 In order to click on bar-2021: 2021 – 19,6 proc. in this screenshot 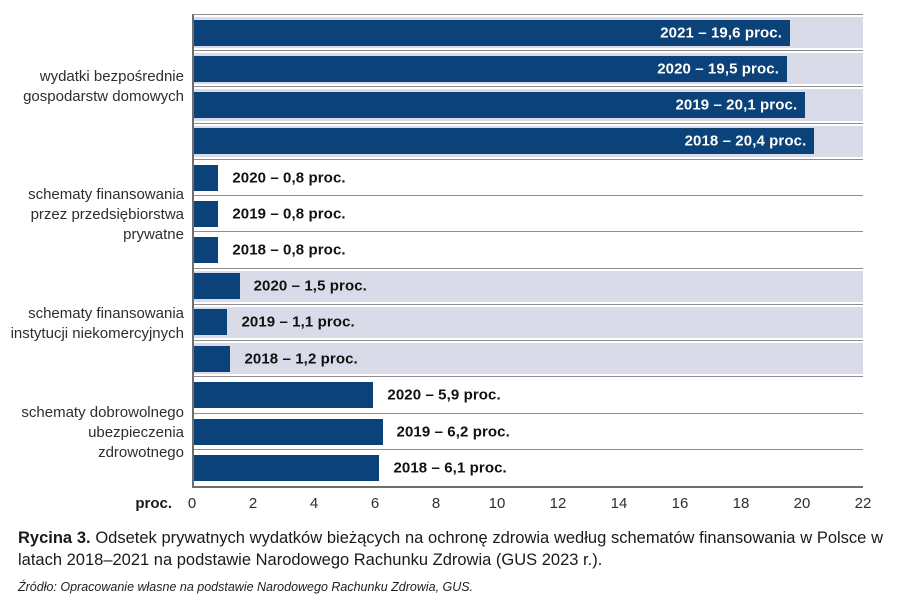, I will do `click(492, 32)`.